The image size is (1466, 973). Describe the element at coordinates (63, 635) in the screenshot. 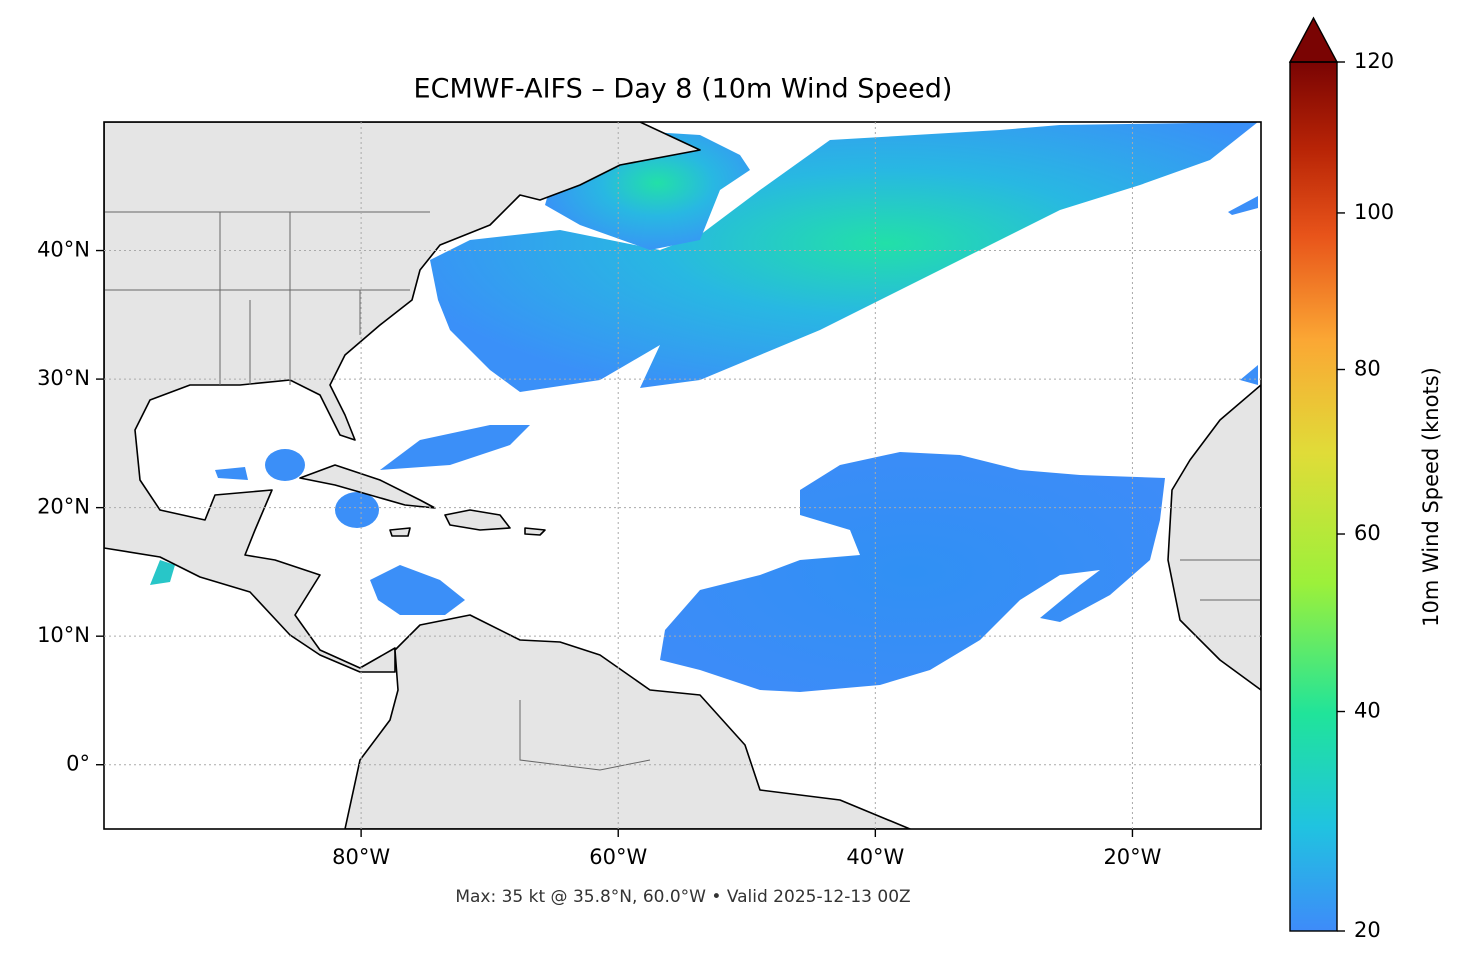

I see `y-tick-label: 10°N` at that location.